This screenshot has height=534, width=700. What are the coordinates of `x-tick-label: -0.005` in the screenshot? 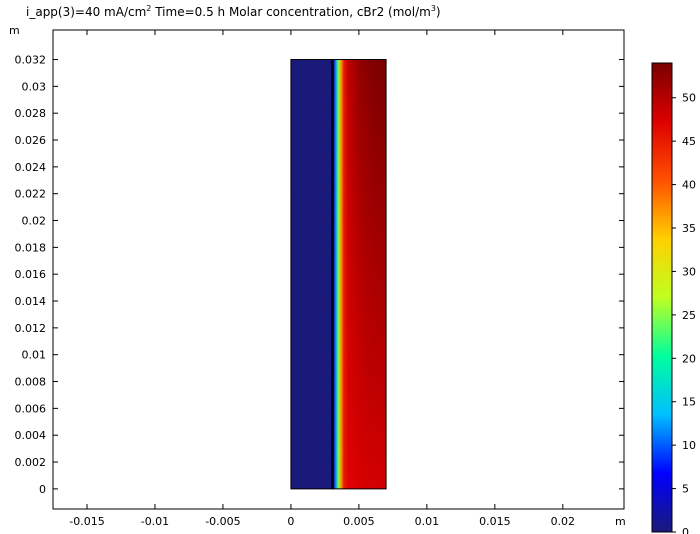 It's located at (222, 521).